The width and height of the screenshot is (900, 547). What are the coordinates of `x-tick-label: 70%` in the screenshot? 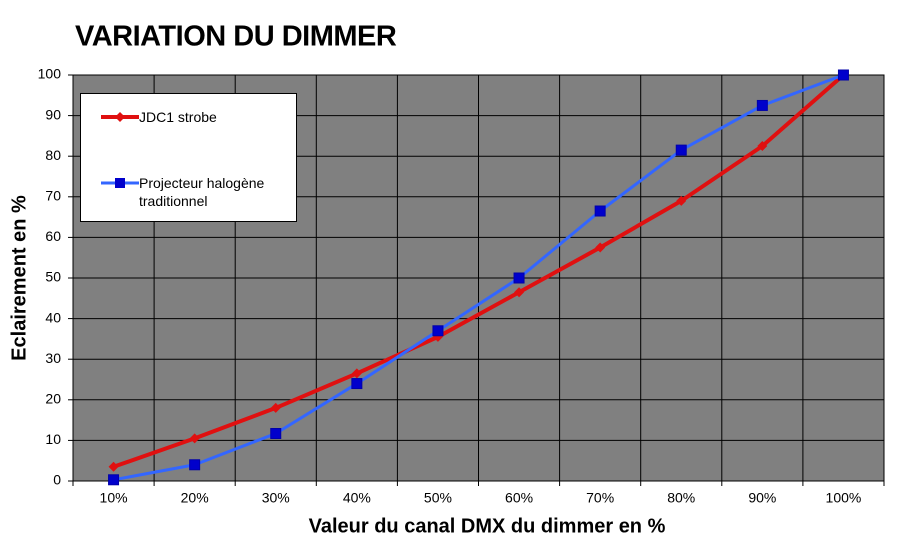 It's located at (600, 498).